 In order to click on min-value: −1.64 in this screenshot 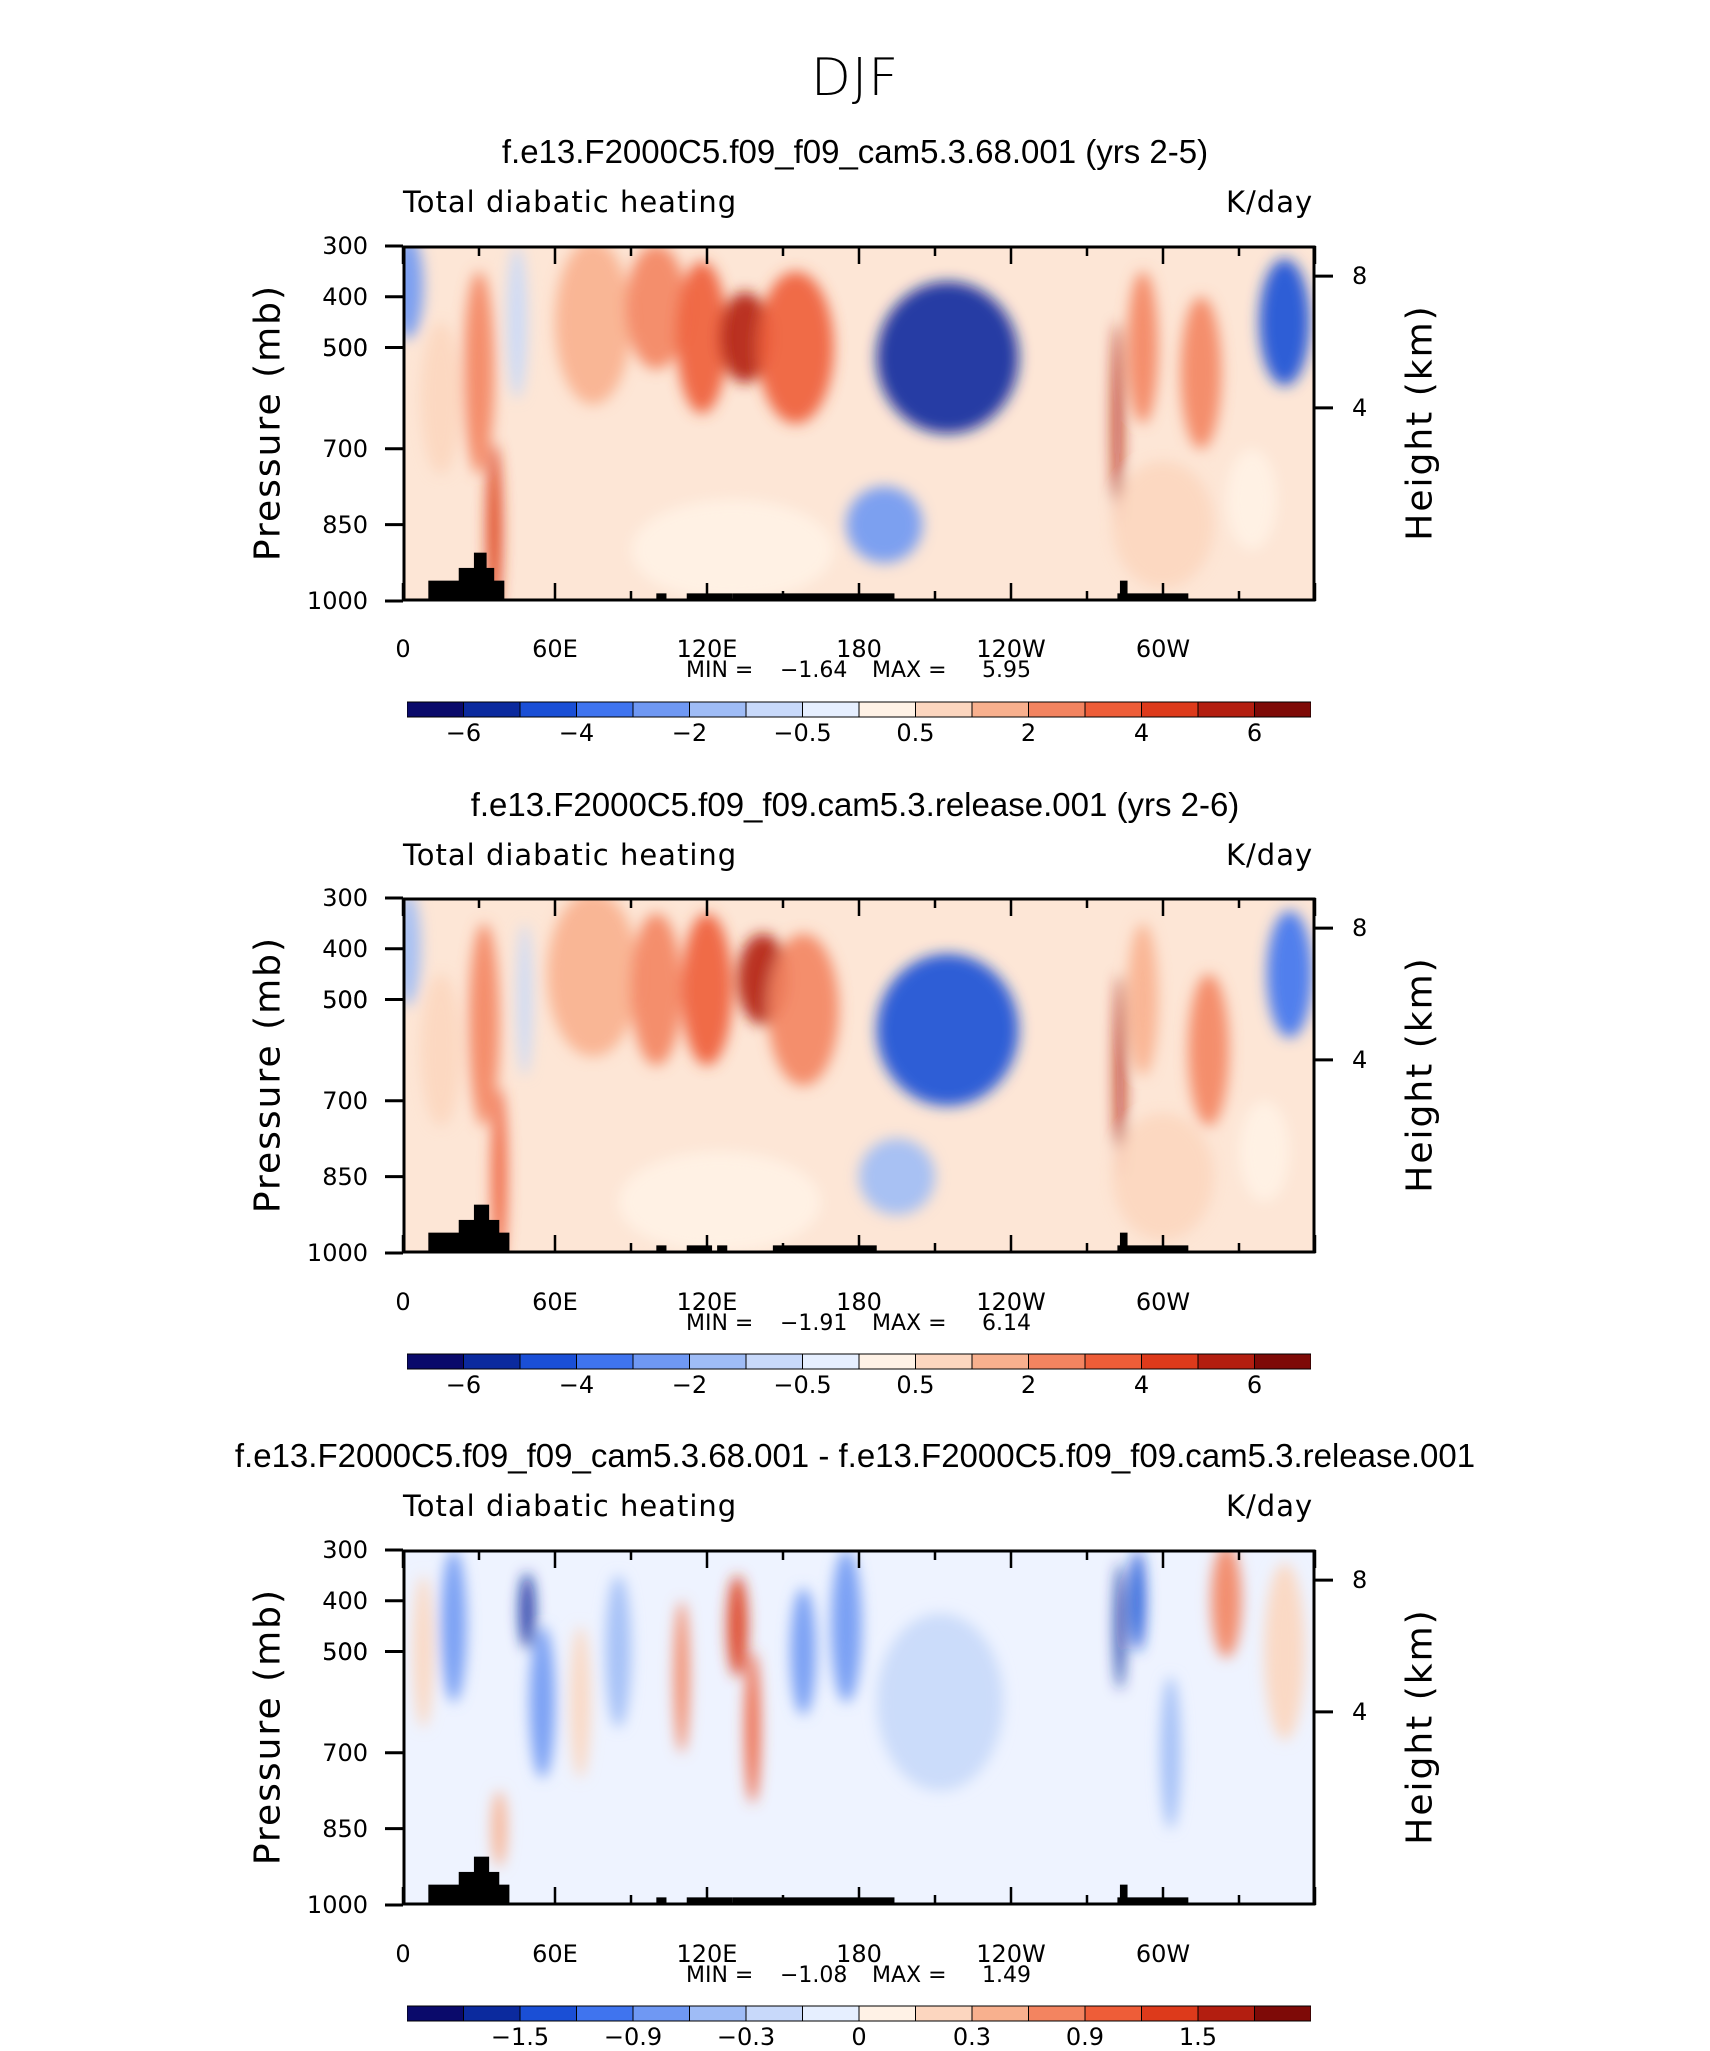, I will do `click(814, 670)`.